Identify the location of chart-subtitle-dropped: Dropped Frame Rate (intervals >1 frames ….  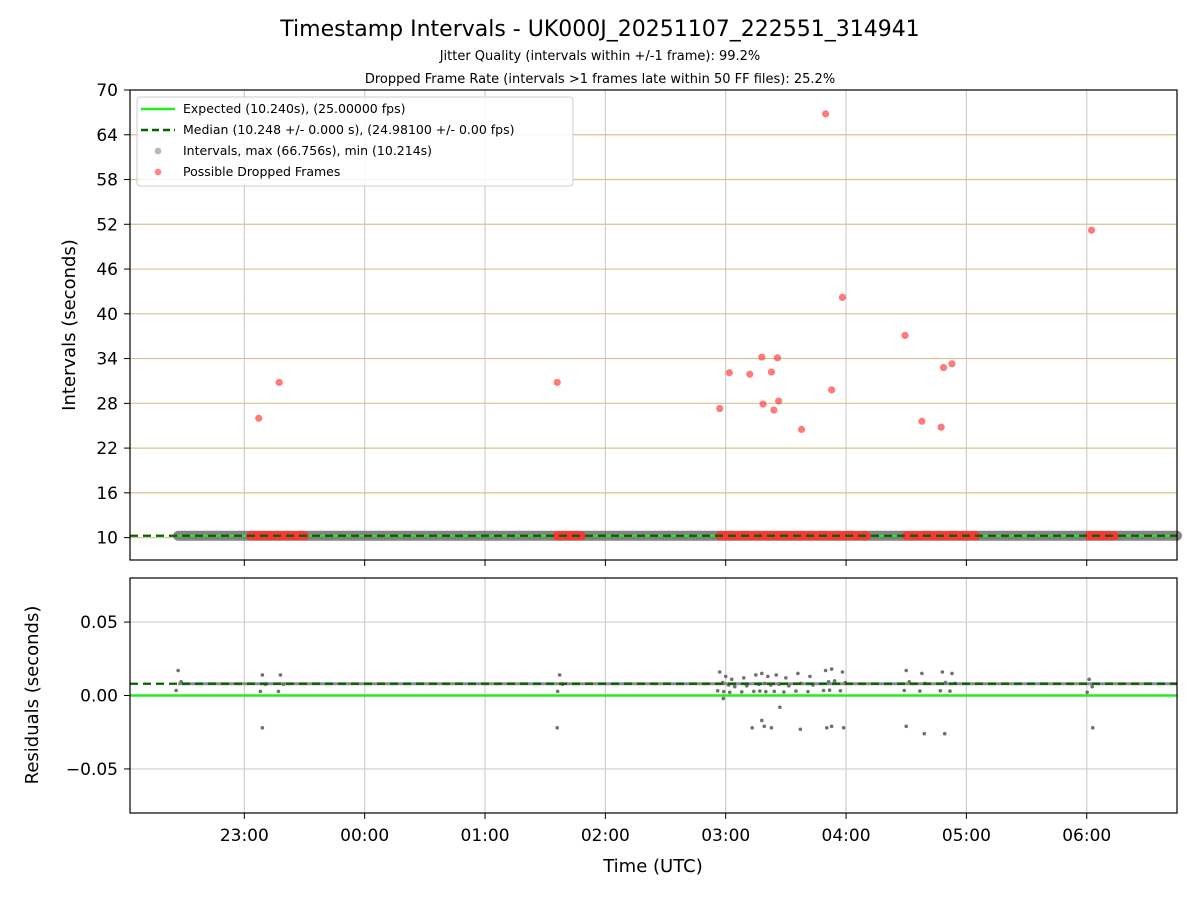
(600, 79).